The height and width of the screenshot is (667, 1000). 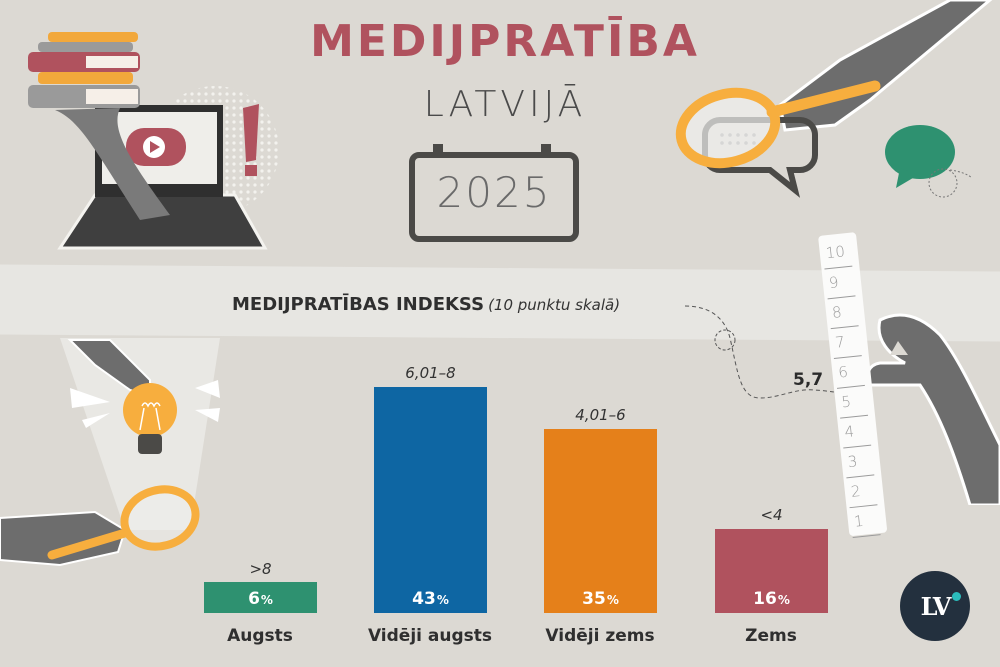 What do you see at coordinates (600, 599) in the screenshot?
I see `bar-value-videji-zems: 35%` at bounding box center [600, 599].